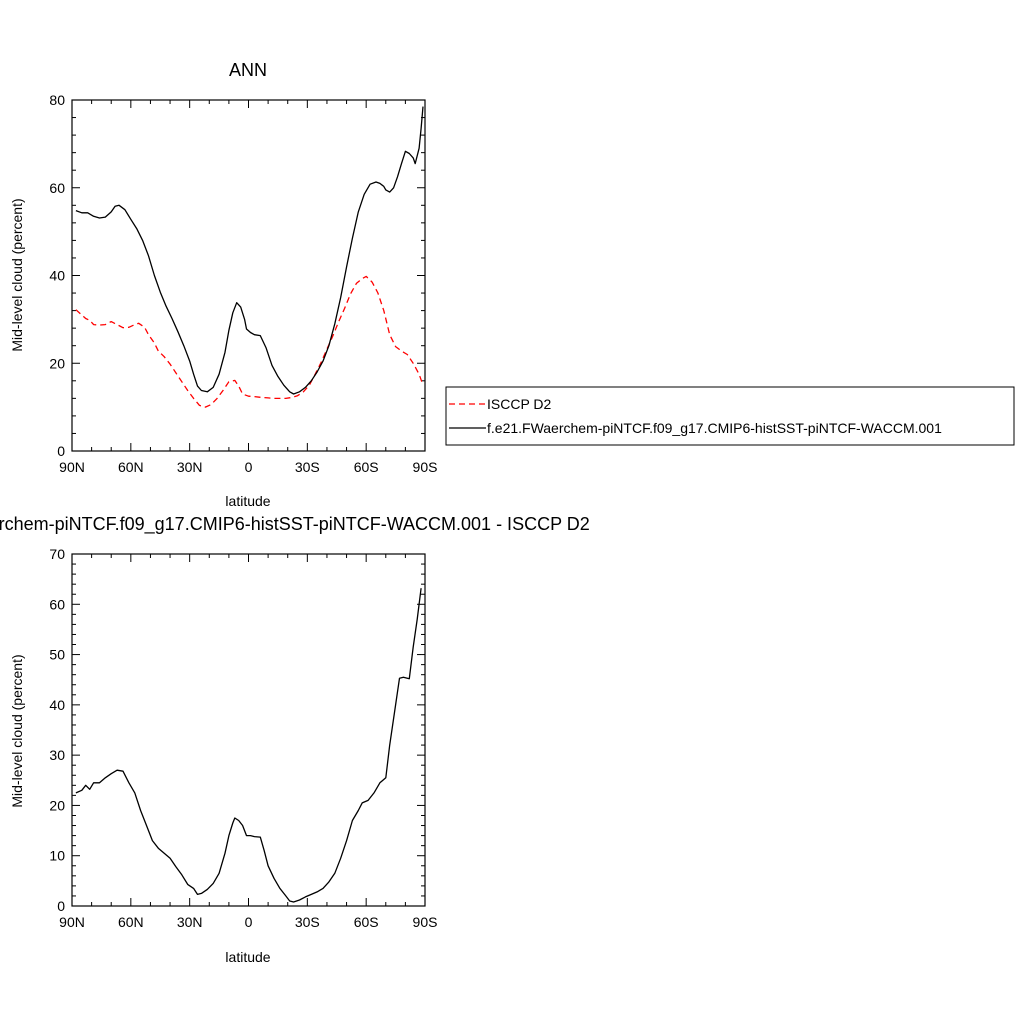 The height and width of the screenshot is (1024, 1024). Describe the element at coordinates (57, 755) in the screenshot. I see `y-tick-label: 30` at that location.